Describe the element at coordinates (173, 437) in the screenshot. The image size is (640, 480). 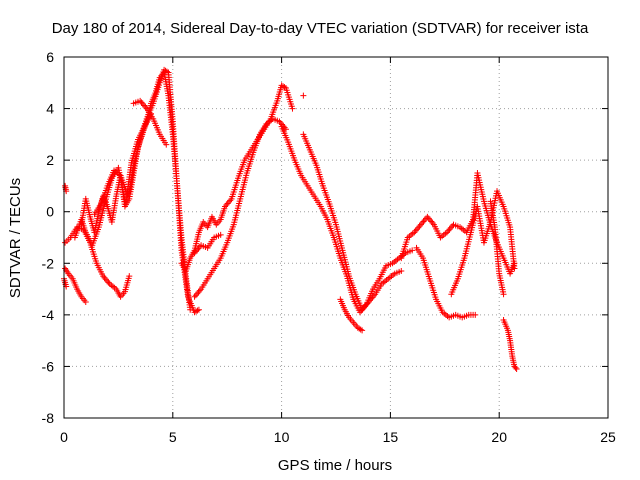
I see `x-tick-label: 5` at that location.